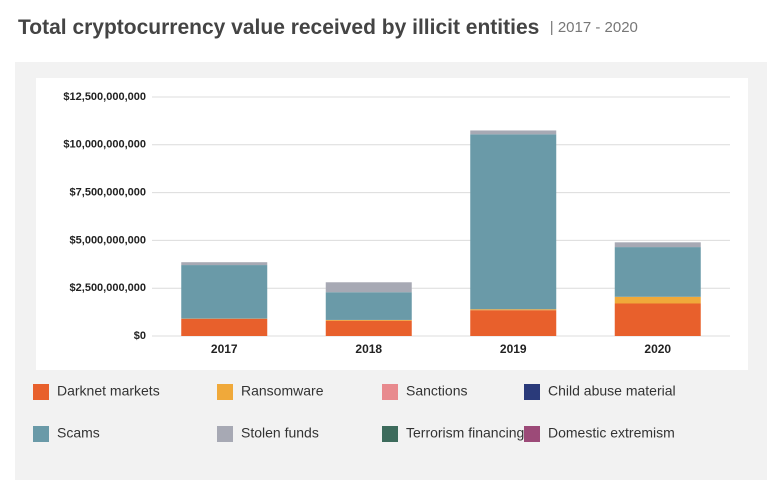  What do you see at coordinates (108, 391) in the screenshot?
I see `legend-label: Darknet markets` at bounding box center [108, 391].